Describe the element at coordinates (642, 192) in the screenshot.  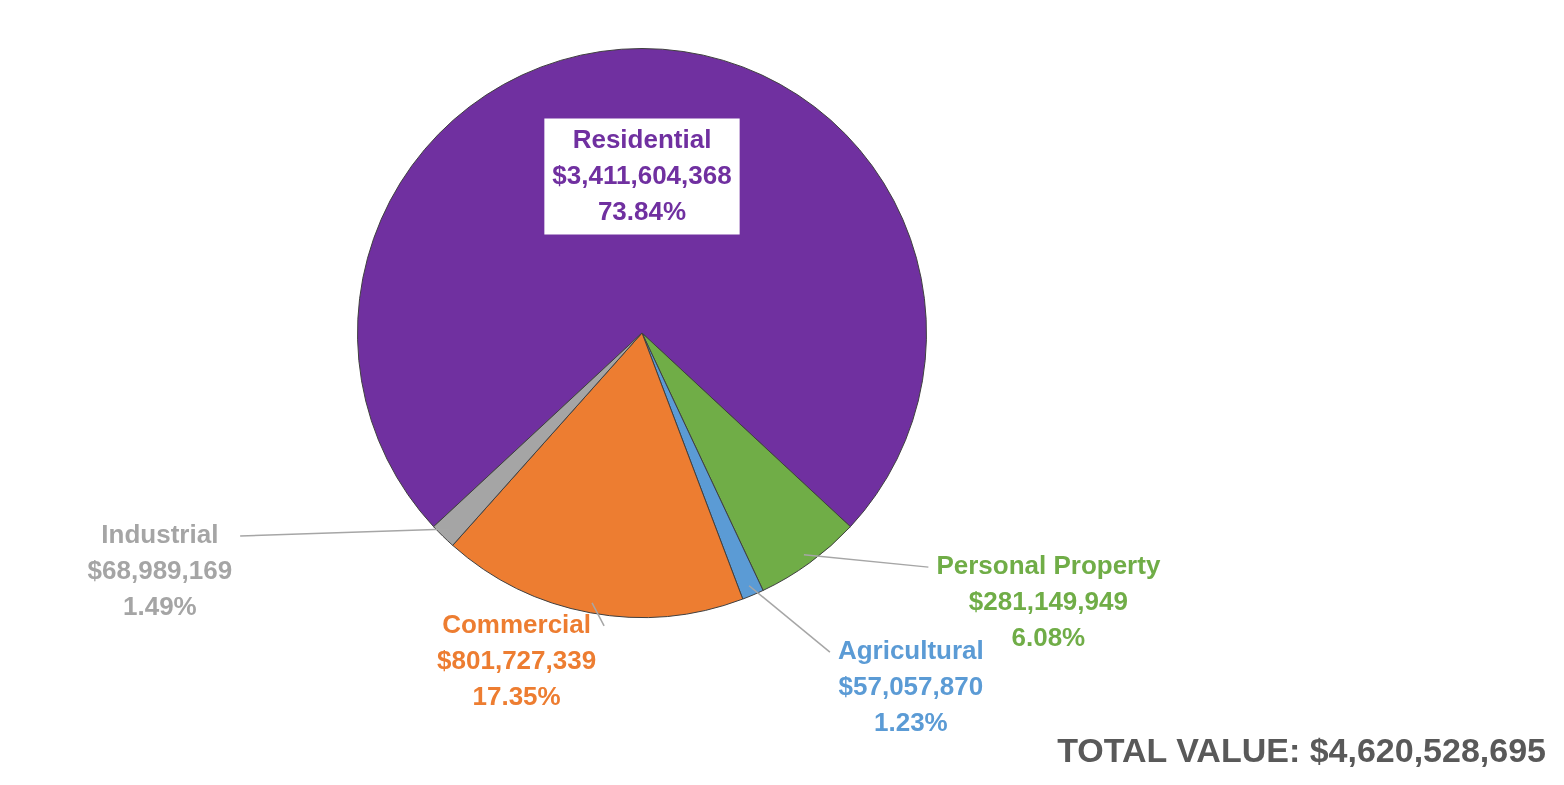
I see `data-label: $3,411,604,368 73.84%` at that location.